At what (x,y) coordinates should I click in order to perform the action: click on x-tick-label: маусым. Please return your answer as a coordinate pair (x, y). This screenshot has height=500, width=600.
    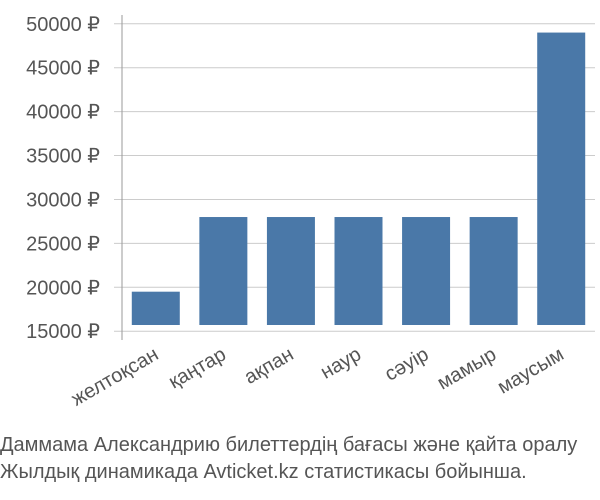
    Looking at the image, I should click on (531, 370).